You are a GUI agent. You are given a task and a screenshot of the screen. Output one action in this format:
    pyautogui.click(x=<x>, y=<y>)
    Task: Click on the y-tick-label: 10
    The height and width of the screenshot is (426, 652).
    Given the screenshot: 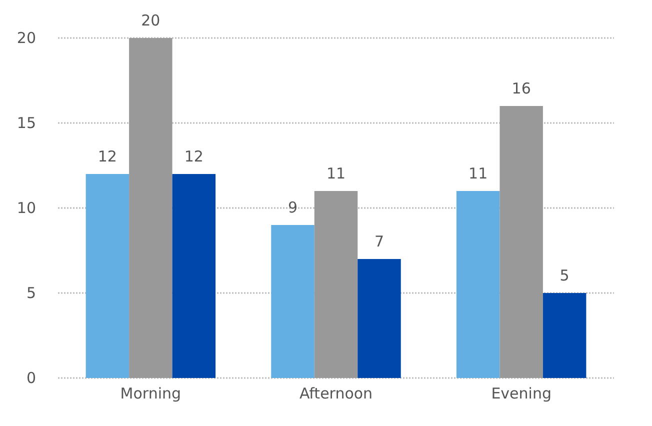 What is the action you would take?
    pyautogui.click(x=26, y=208)
    